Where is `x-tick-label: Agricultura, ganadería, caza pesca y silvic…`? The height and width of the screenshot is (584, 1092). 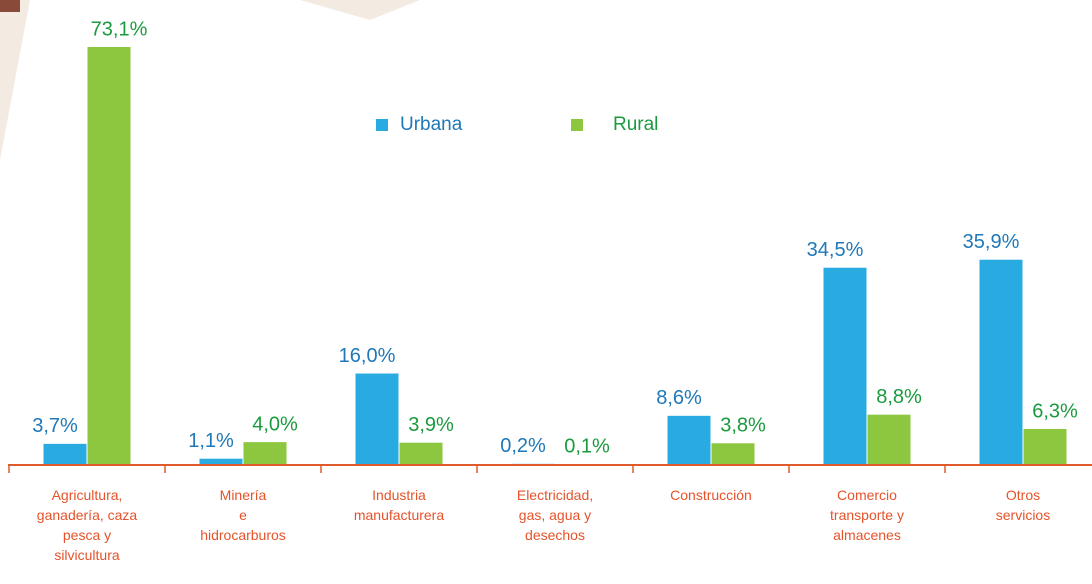
x-tick-label: Agricultura, ganadería, caza pesca y silvic… is located at coordinates (87, 525).